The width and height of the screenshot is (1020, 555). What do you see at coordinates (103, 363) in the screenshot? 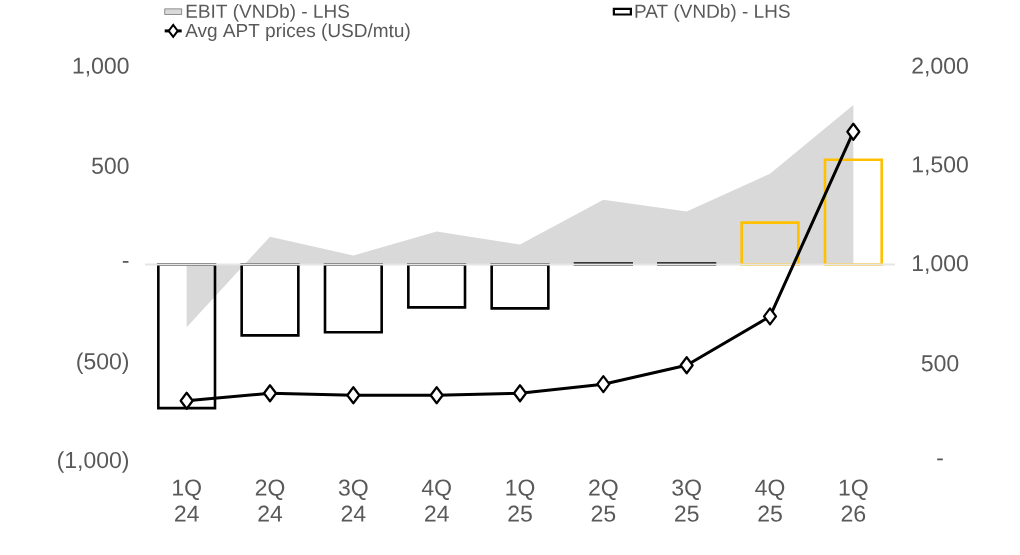
I see `y-tick-label: (500)` at bounding box center [103, 363].